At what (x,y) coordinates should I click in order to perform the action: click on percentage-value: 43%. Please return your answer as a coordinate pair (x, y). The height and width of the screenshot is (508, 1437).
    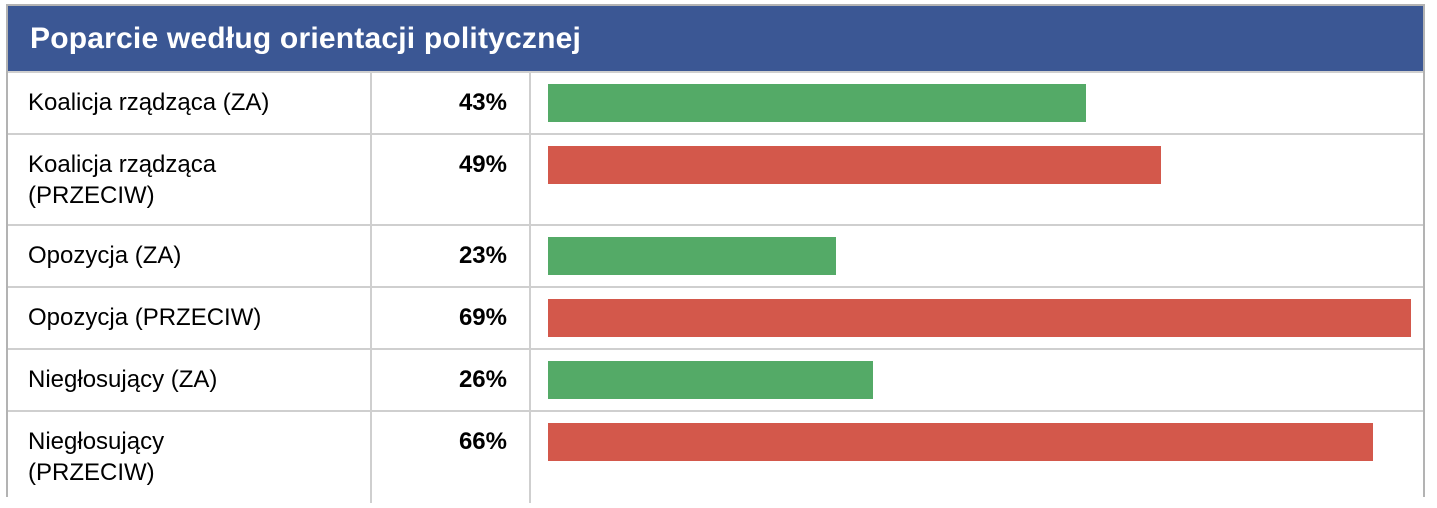
    Looking at the image, I should click on (451, 103).